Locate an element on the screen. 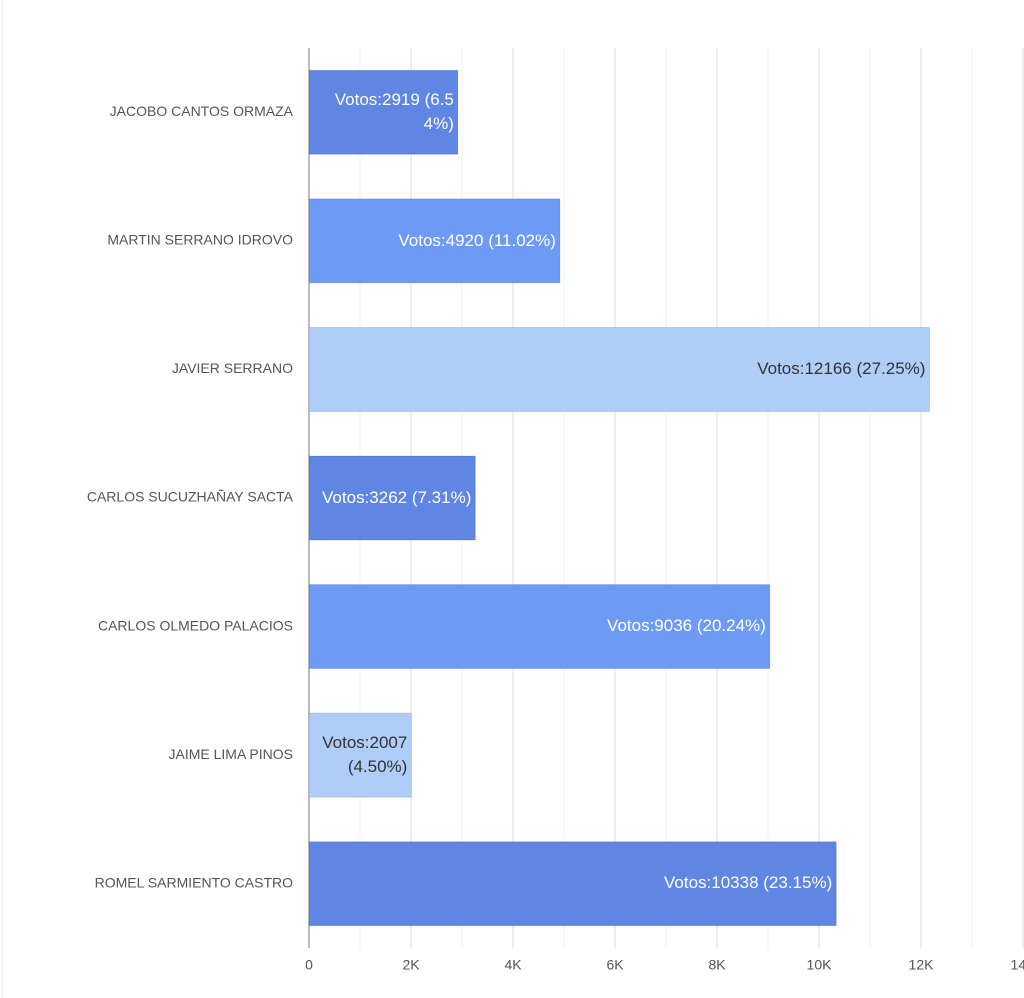 The height and width of the screenshot is (998, 1024). value-label: Votos:2007 (4.50%) is located at coordinates (365, 754).